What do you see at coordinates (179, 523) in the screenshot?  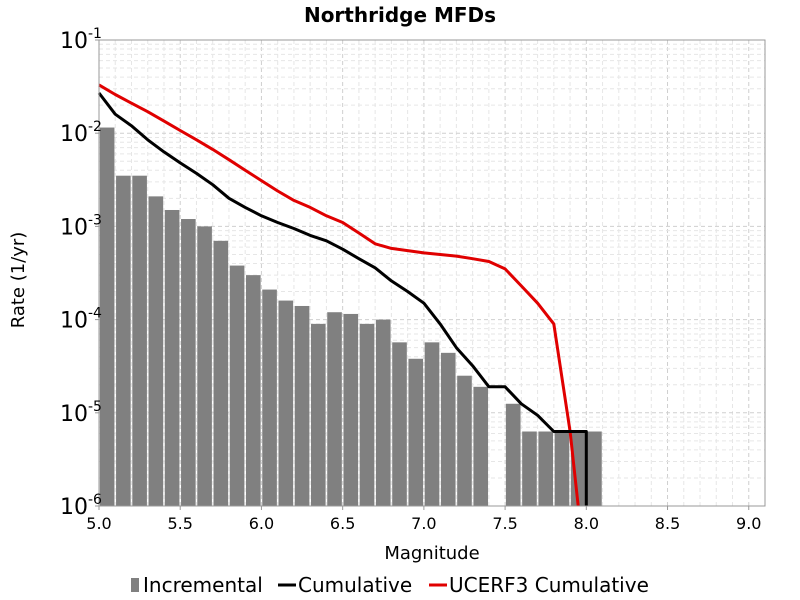 I see `x-tick-label: 5.5` at bounding box center [179, 523].